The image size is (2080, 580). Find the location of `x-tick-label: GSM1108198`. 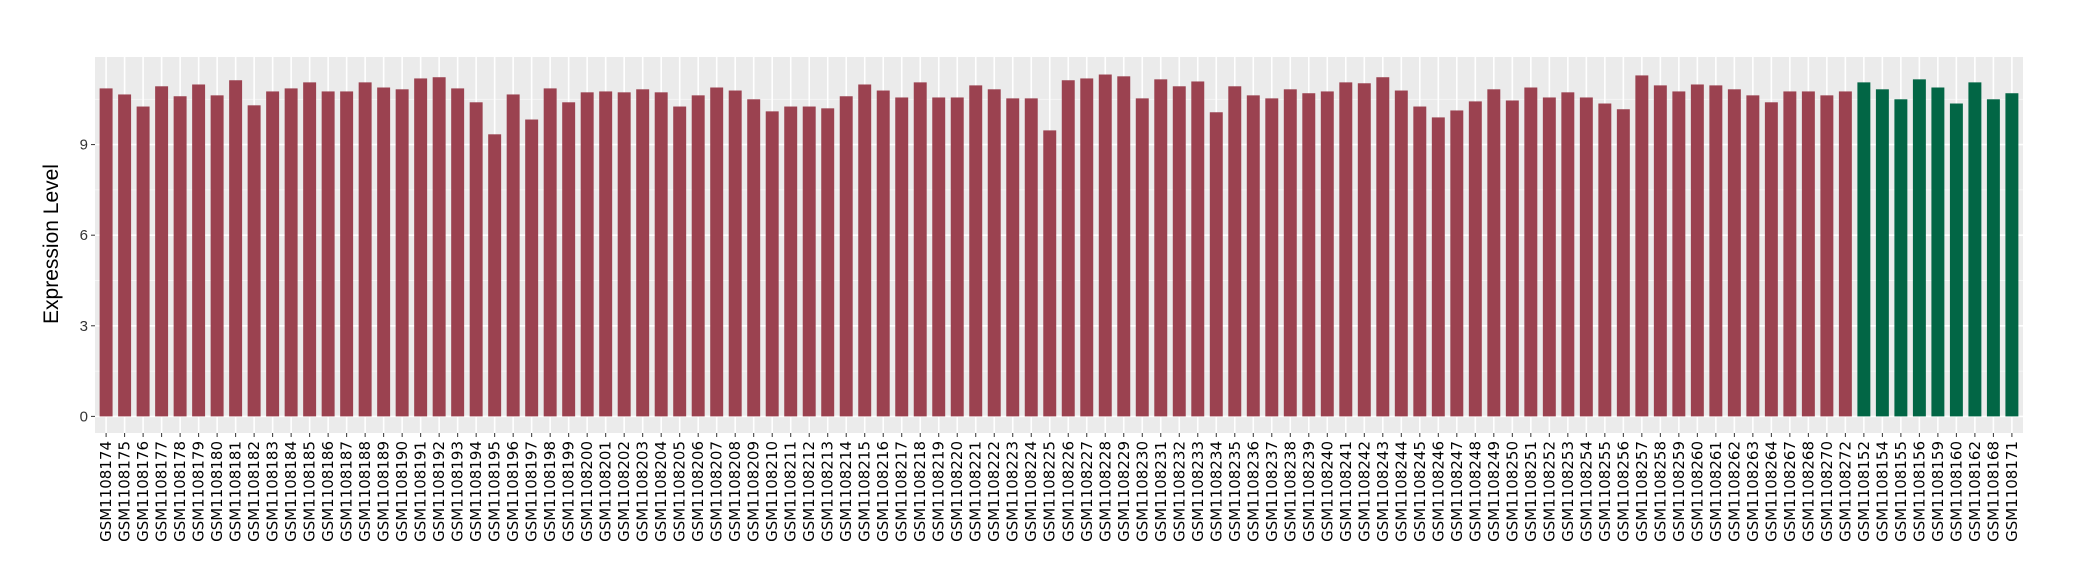

x-tick-label: GSM1108198 is located at coordinates (550, 491).